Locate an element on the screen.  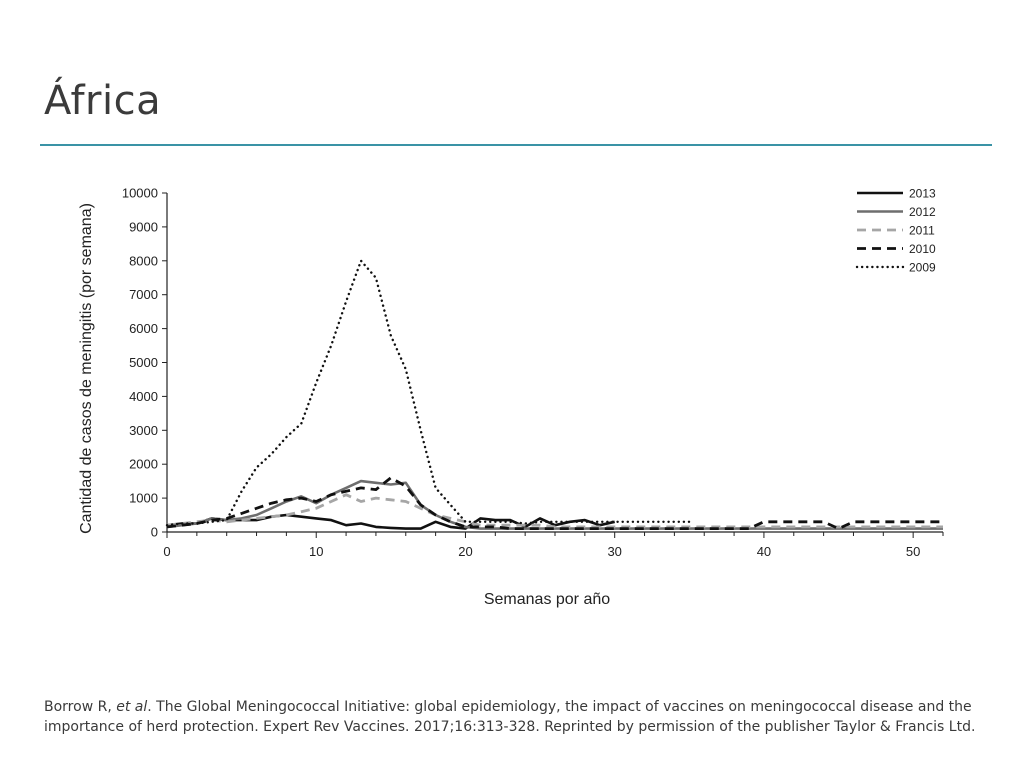
series-line-2012 is located at coordinates (554, 504).